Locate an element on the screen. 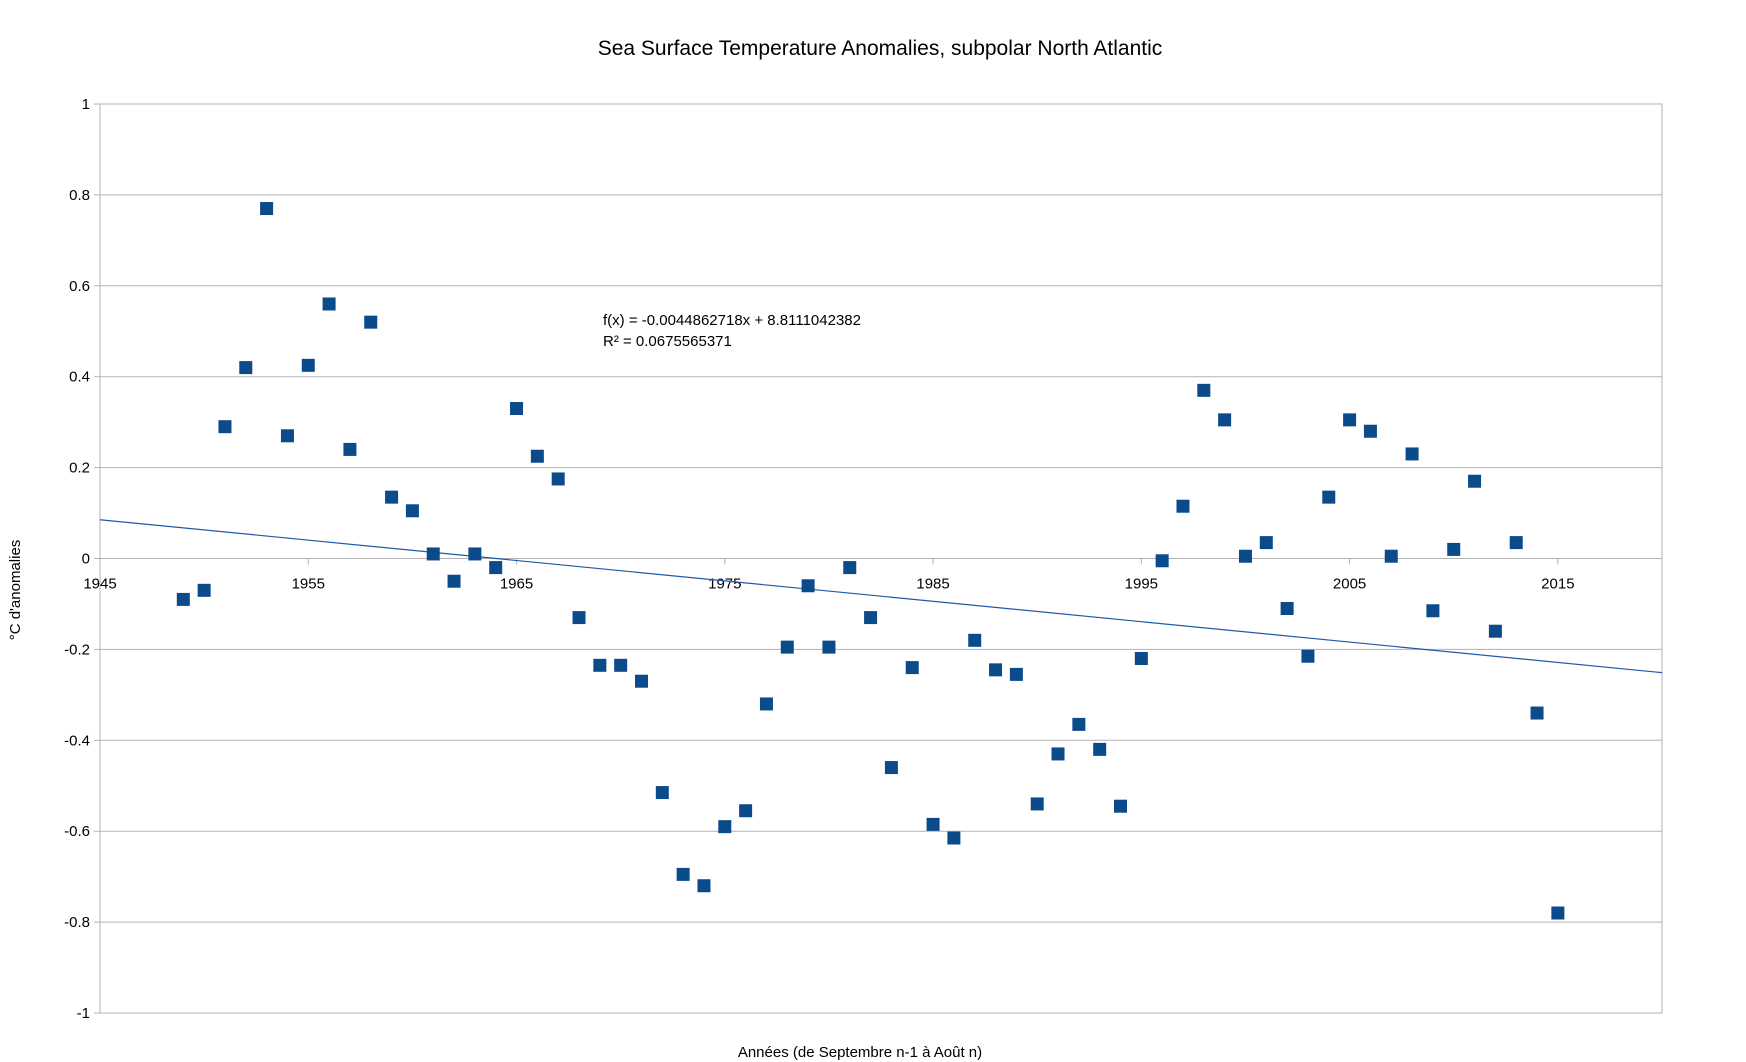 Image resolution: width=1746 pixels, height=1062 pixels. y-tick-label: -0.2 is located at coordinates (77, 649).